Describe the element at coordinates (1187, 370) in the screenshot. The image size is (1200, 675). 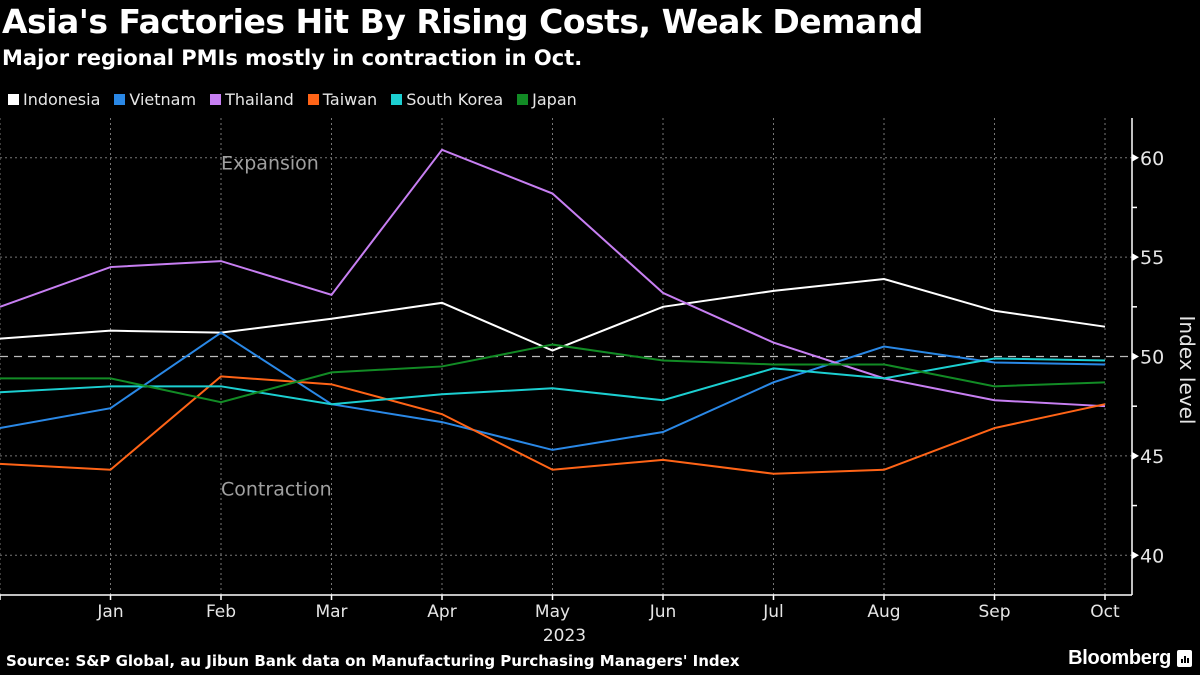
I see `y-axis-label: Index level` at that location.